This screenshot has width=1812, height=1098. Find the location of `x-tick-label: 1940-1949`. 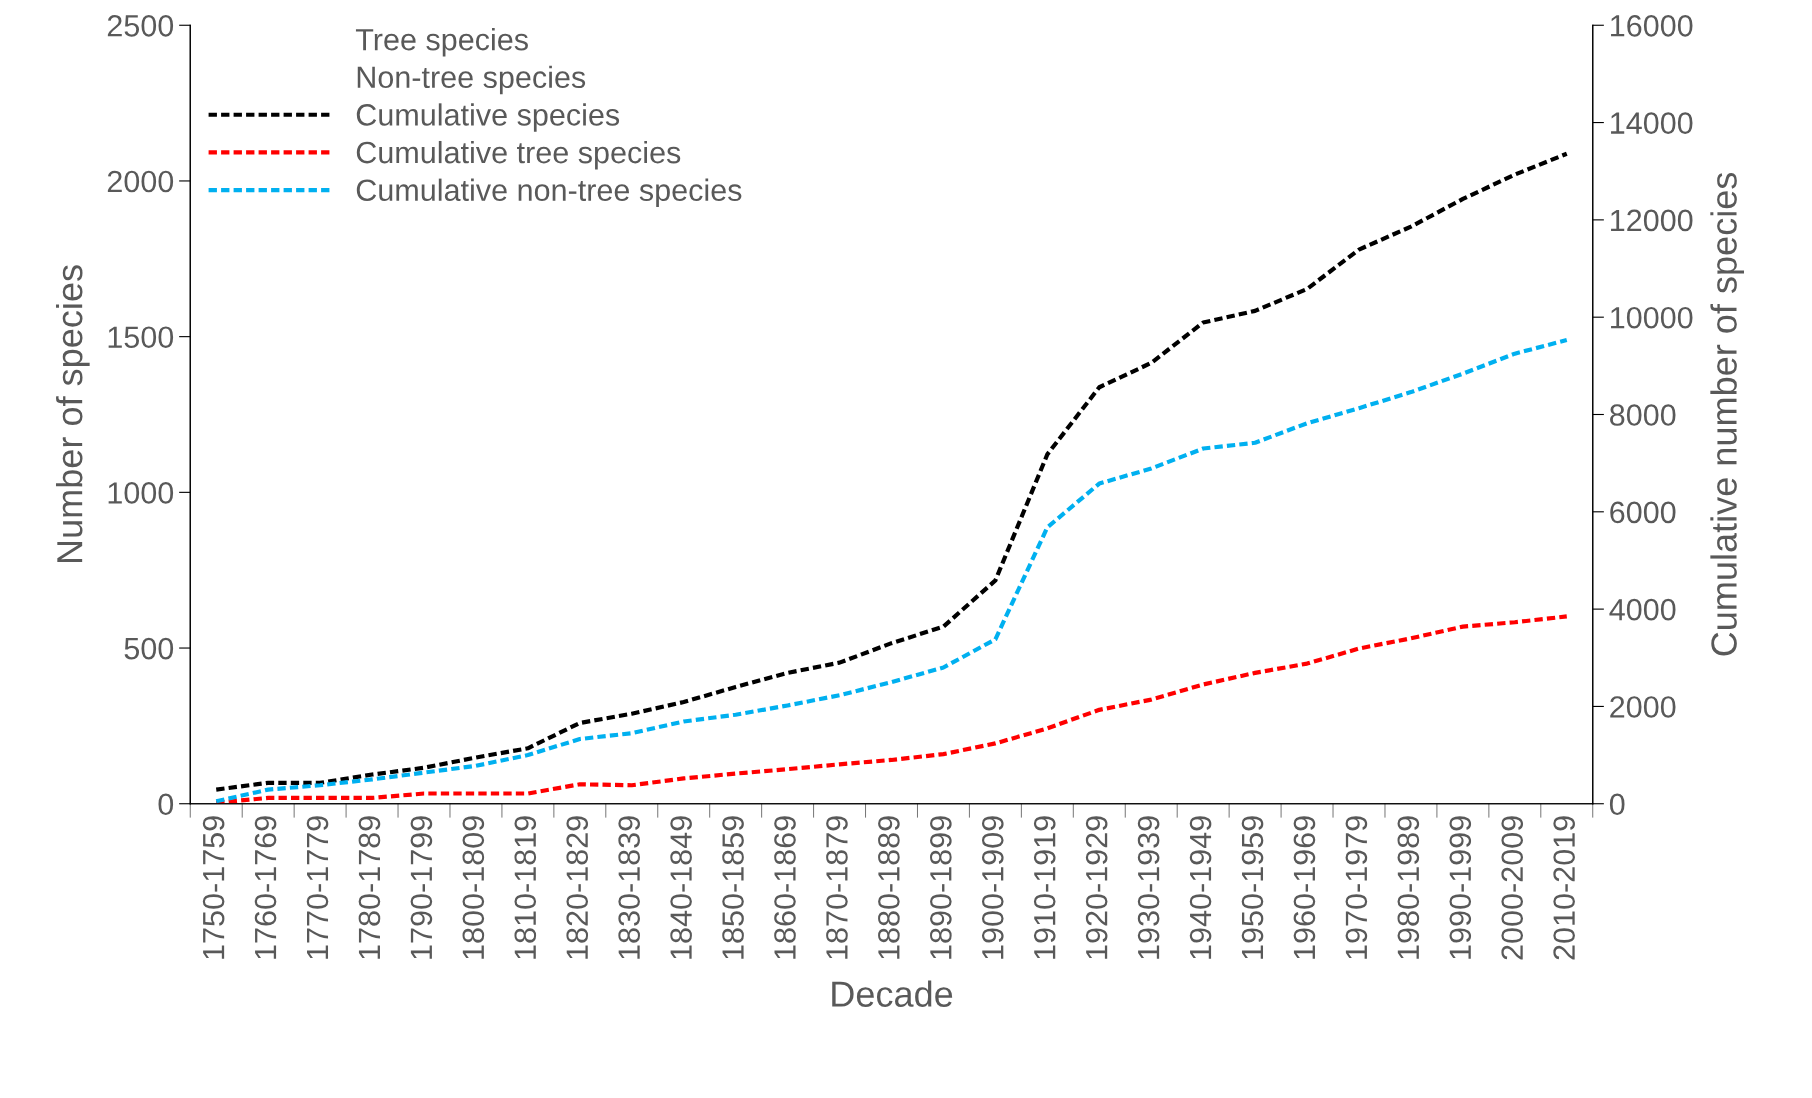

x-tick-label: 1940-1949 is located at coordinates (1200, 887).